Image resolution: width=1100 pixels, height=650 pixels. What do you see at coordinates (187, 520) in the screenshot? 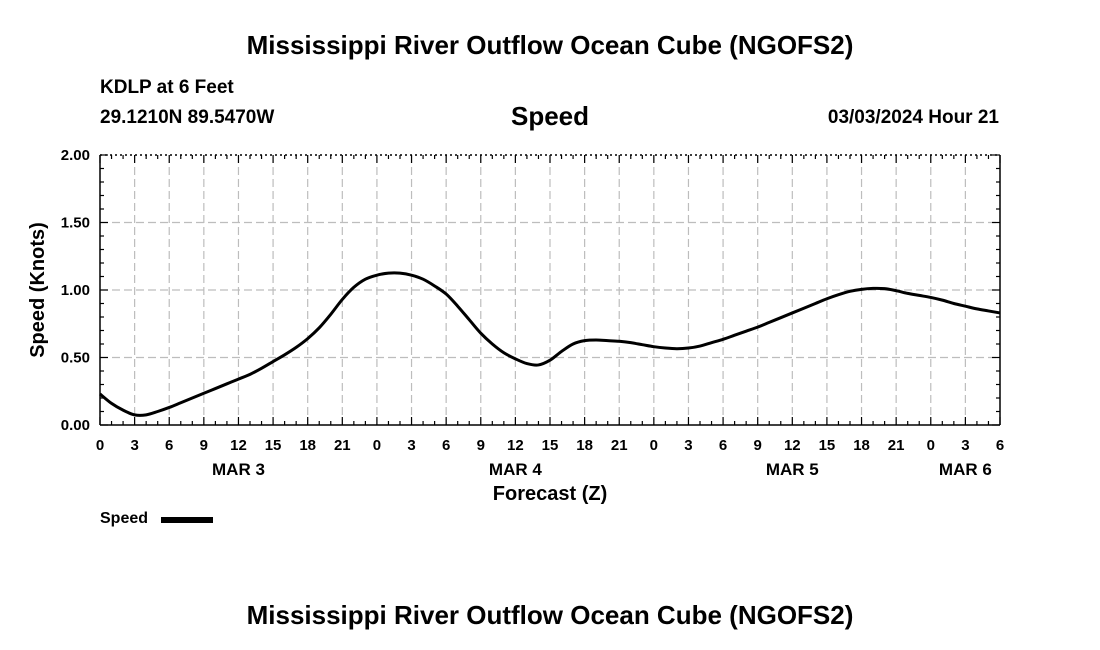
I see `legend-swatch` at bounding box center [187, 520].